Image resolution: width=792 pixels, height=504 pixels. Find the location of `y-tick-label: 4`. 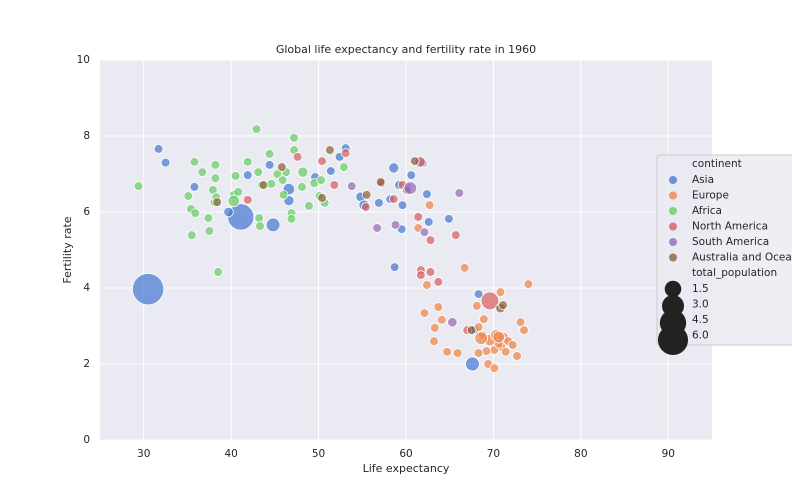

y-tick-label: 4 is located at coordinates (86, 288).